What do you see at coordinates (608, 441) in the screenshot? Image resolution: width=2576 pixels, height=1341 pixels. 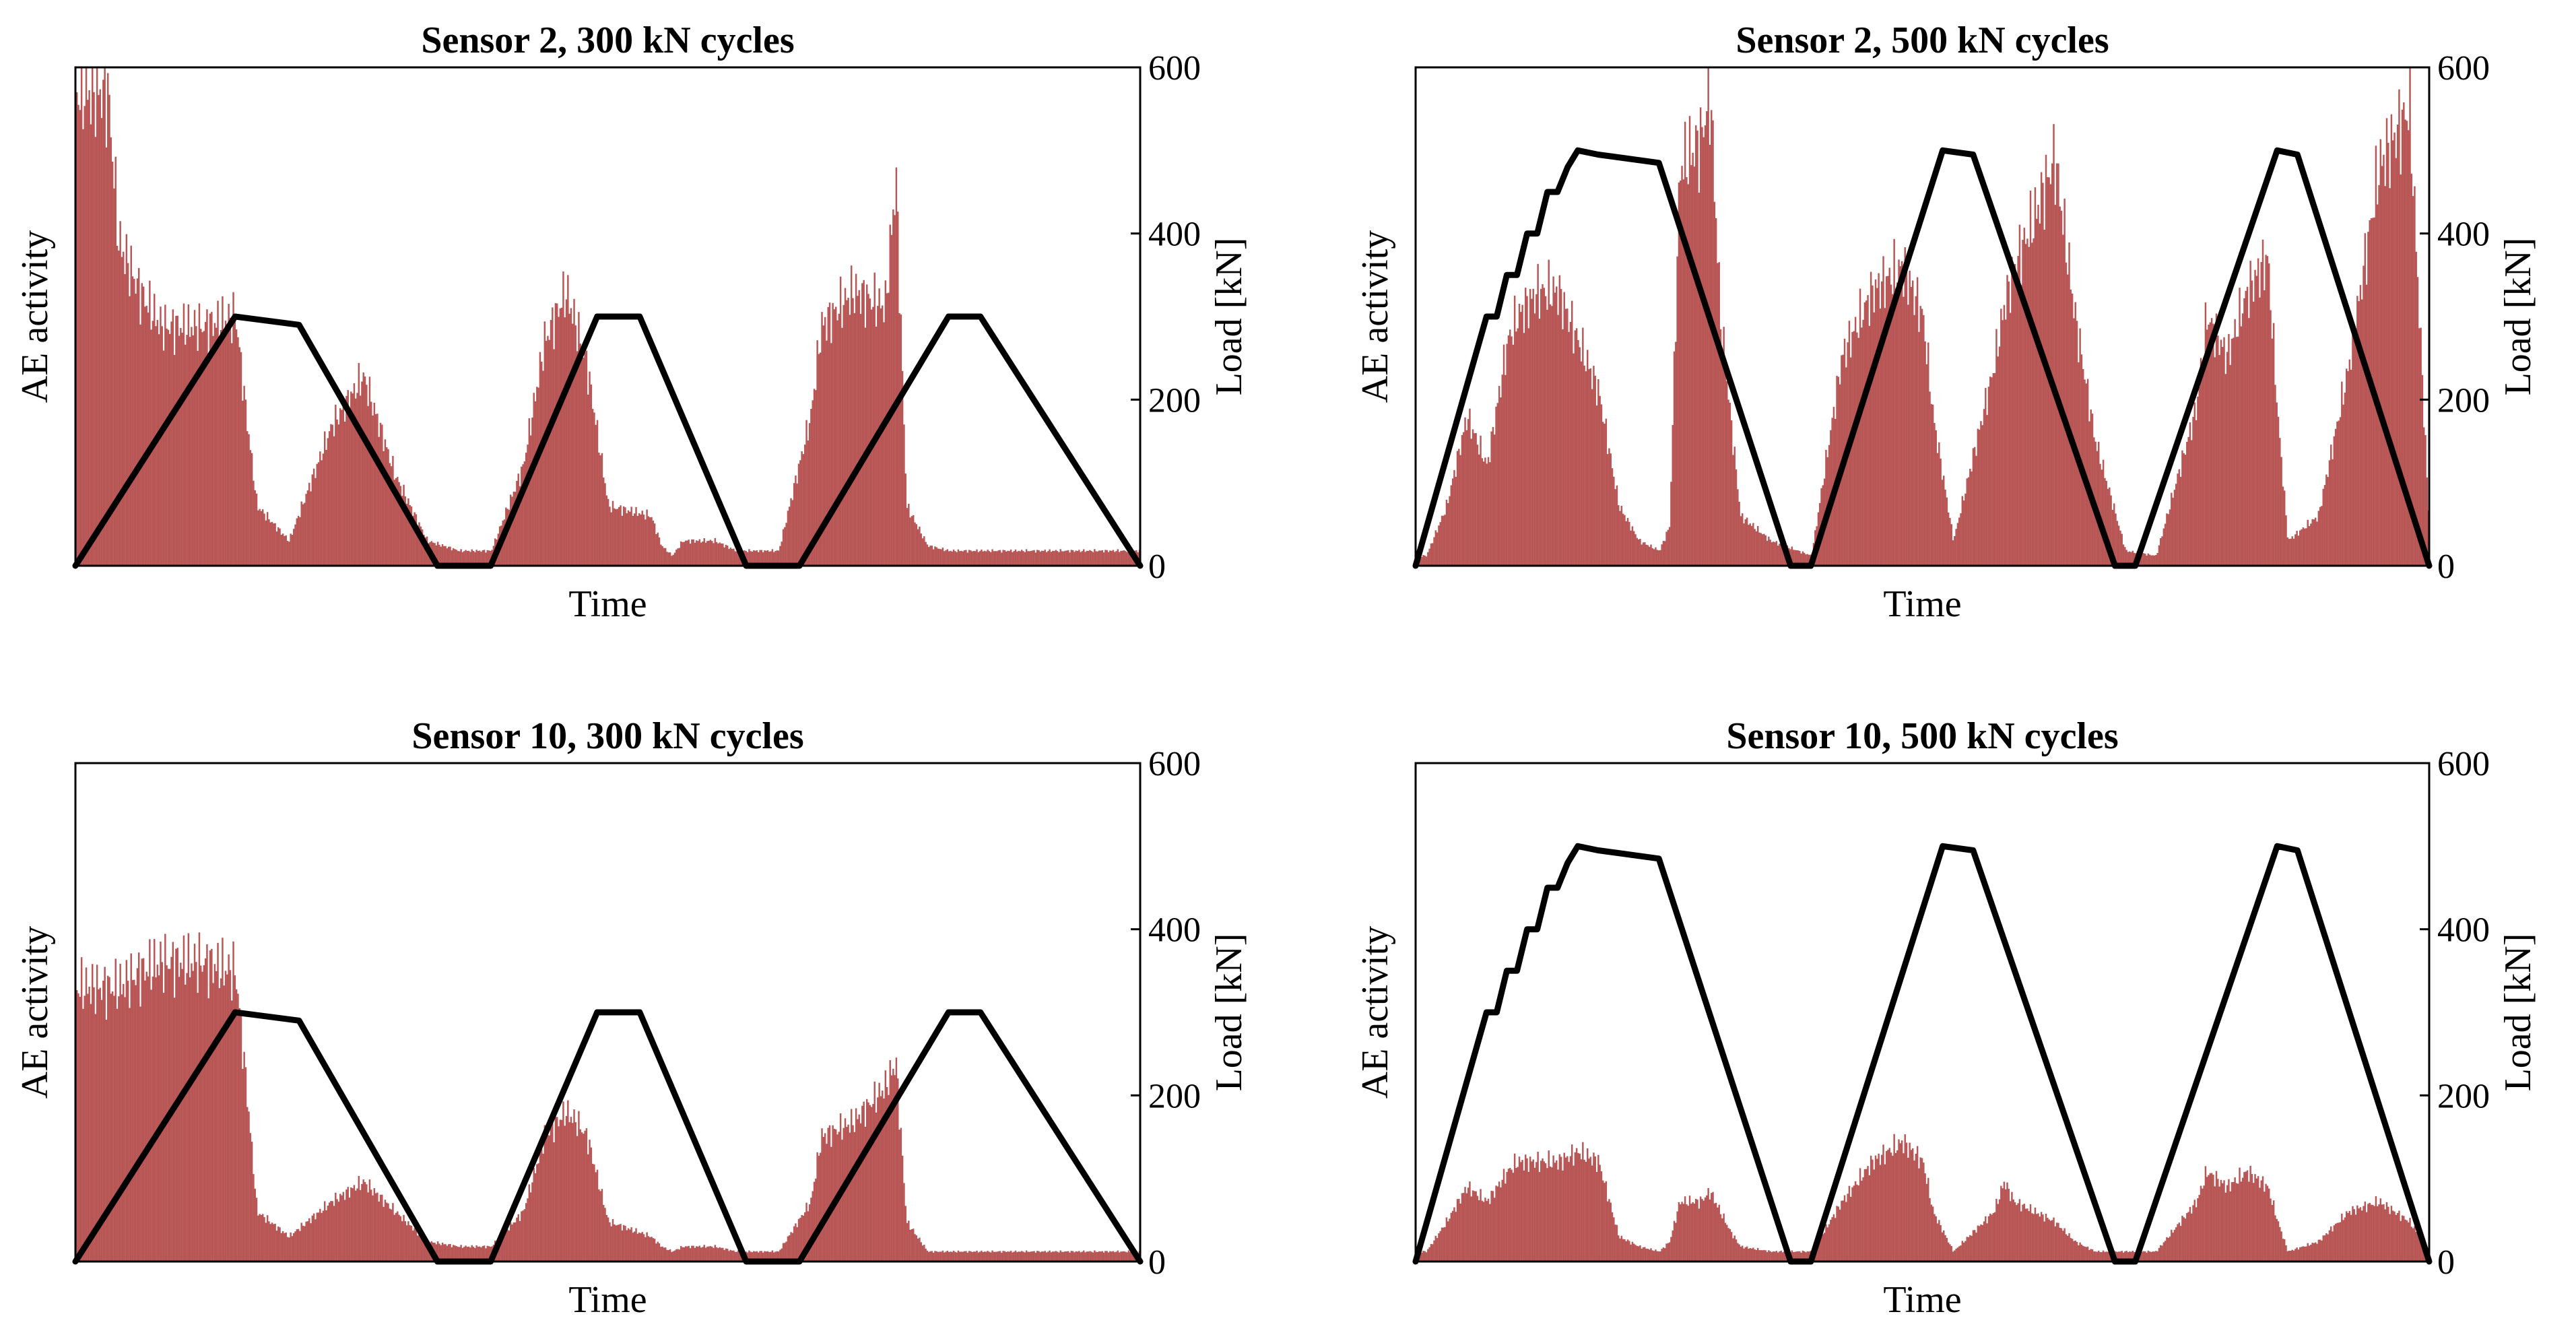 I see `load-line` at bounding box center [608, 441].